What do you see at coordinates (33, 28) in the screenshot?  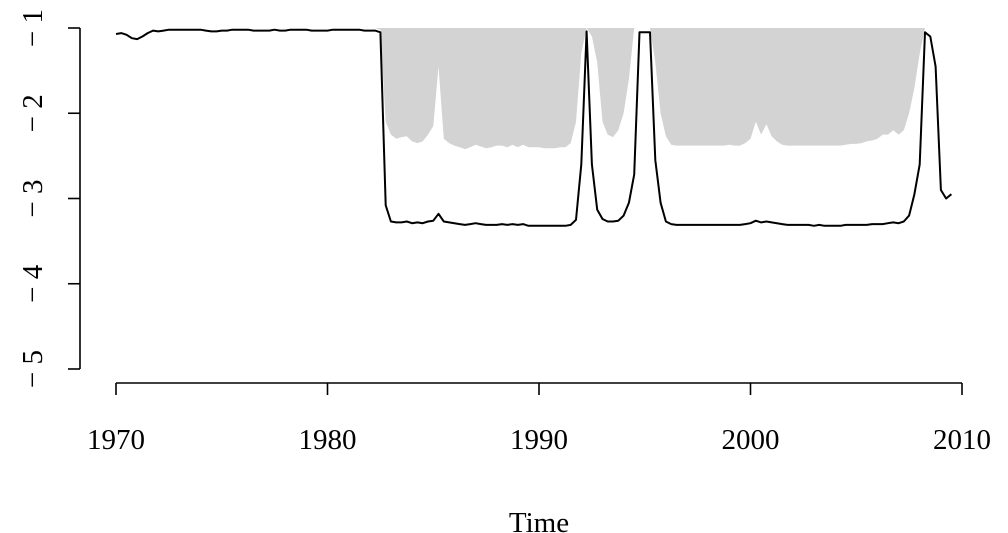 I see `y-tick-label: − 1` at bounding box center [33, 28].